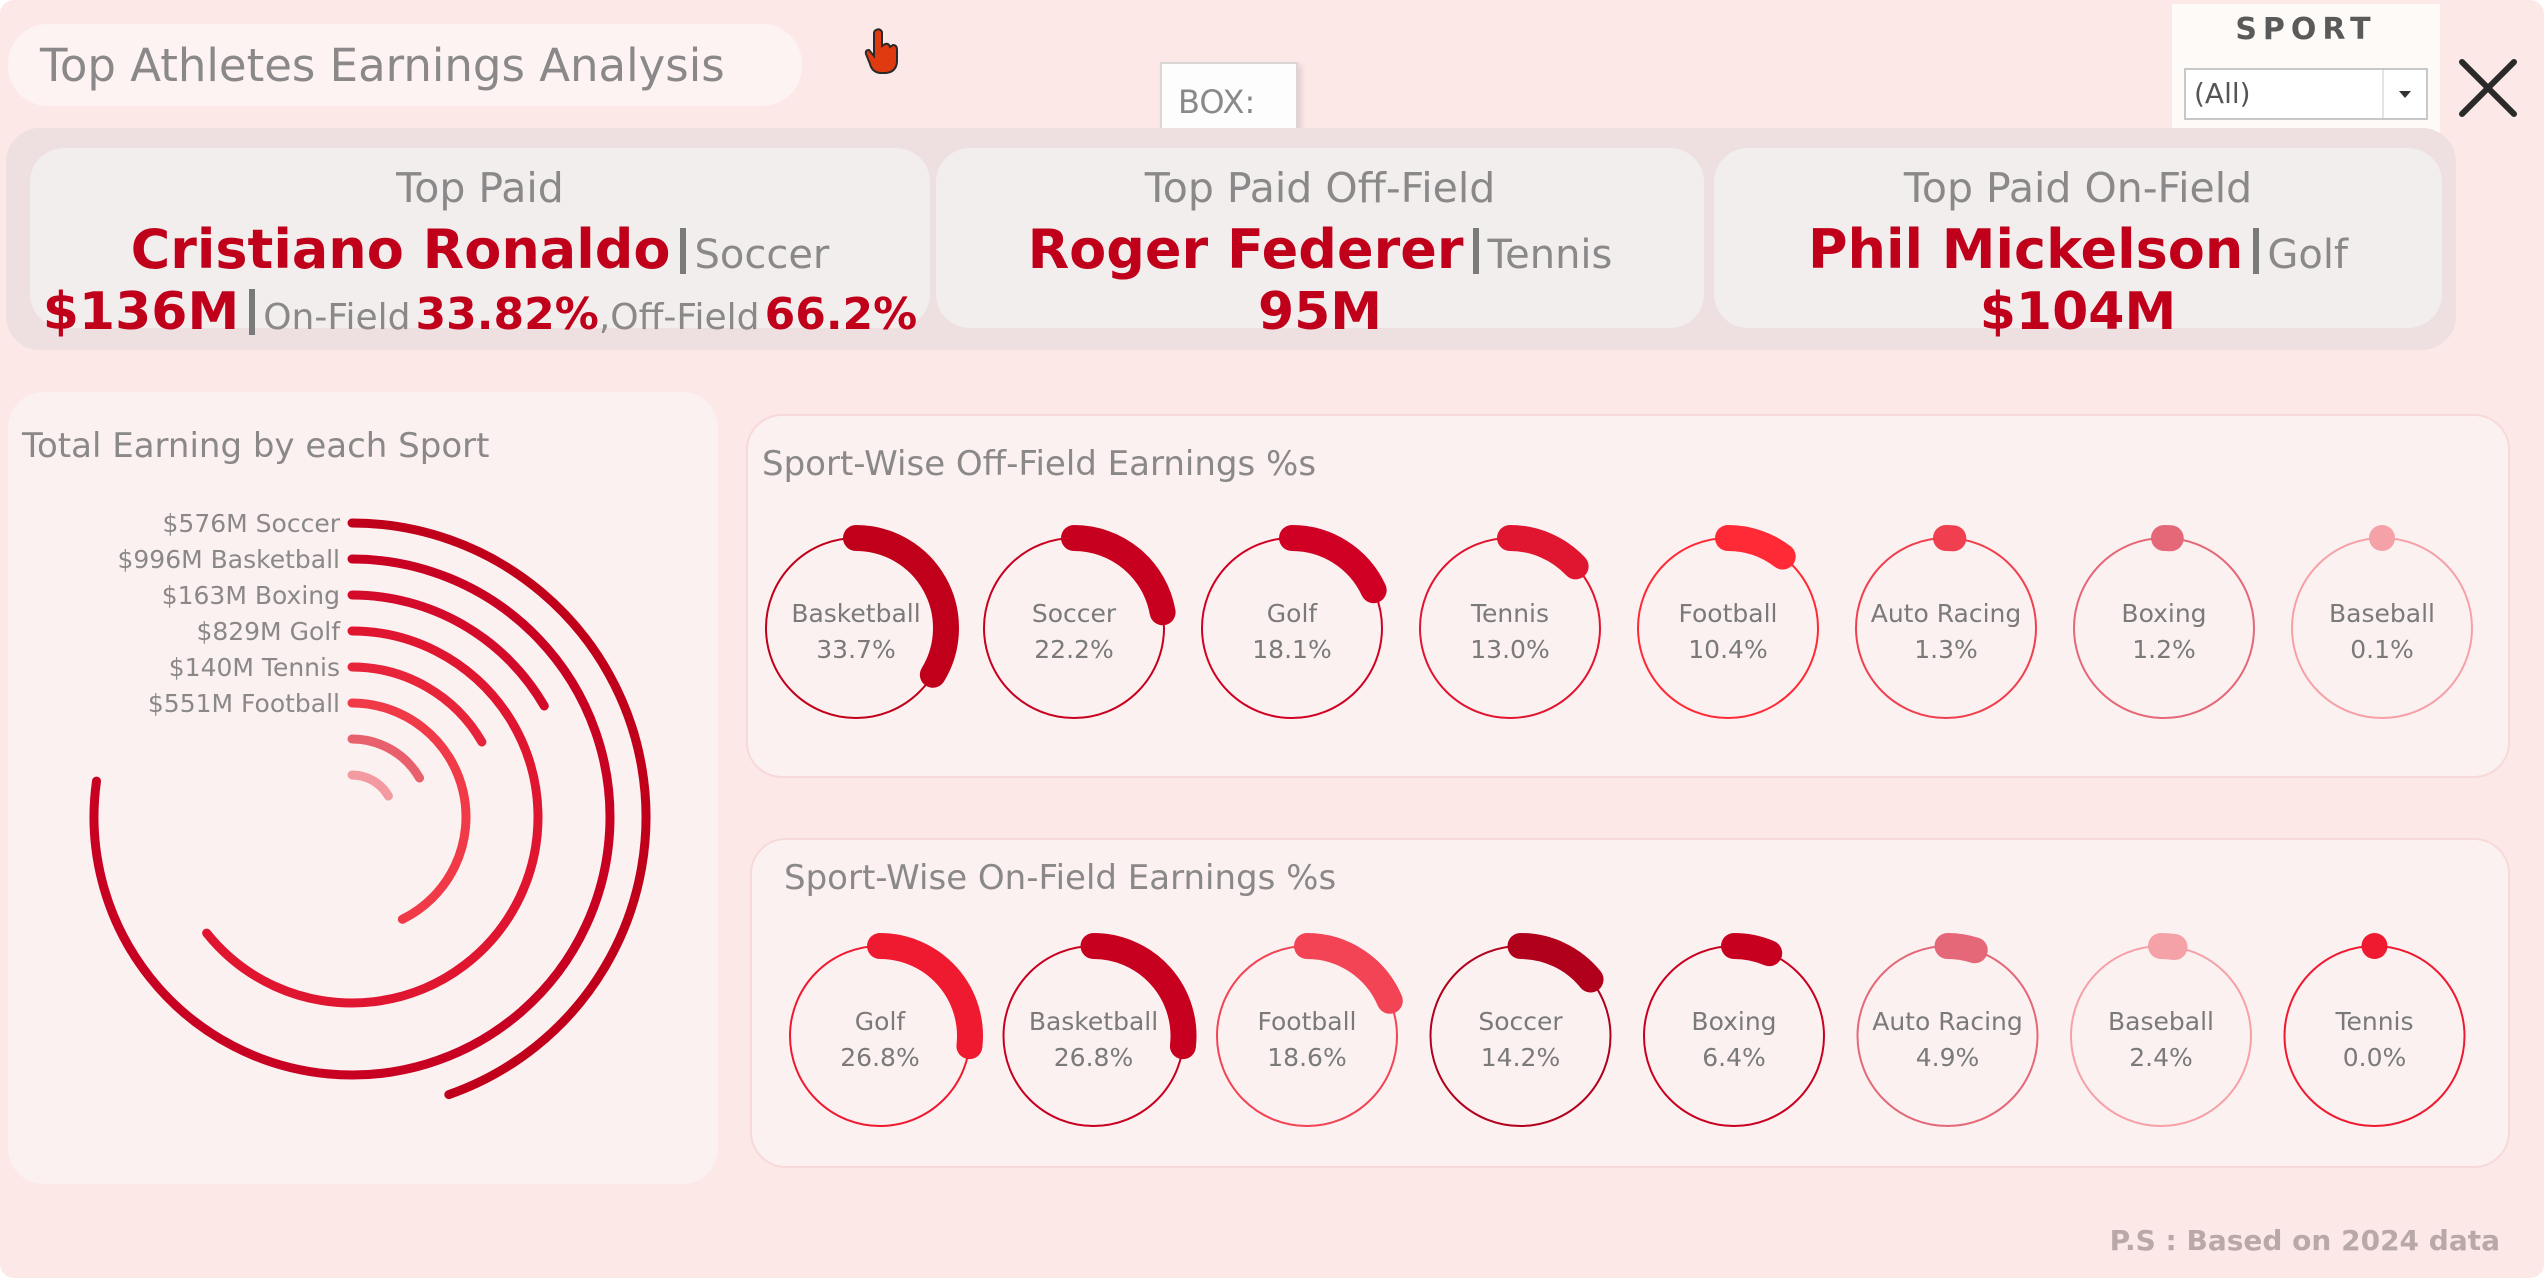 The height and width of the screenshot is (1278, 2544). Describe the element at coordinates (2222, 93) in the screenshot. I see `sport-filter-value: (All)` at that location.